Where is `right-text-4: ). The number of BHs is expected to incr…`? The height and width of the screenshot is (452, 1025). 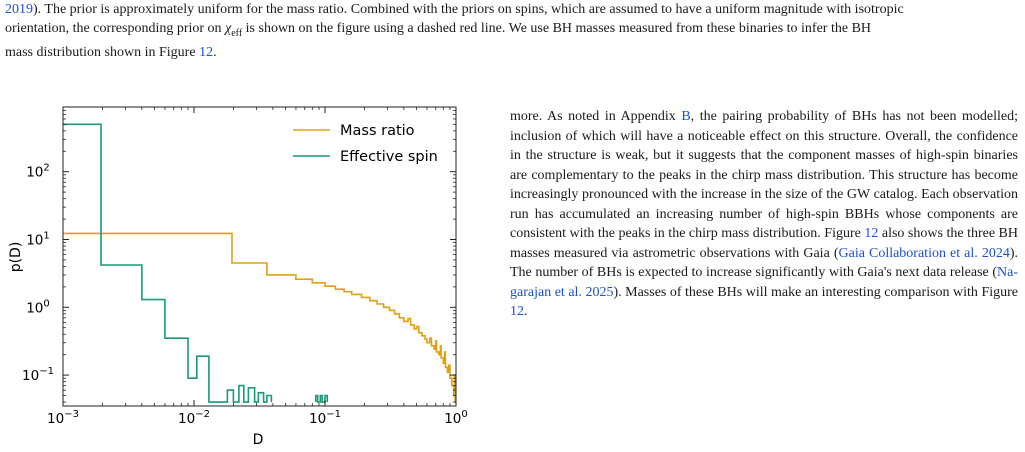
right-text-4: ). The number of BHs is expected to incr… is located at coordinates (764, 263).